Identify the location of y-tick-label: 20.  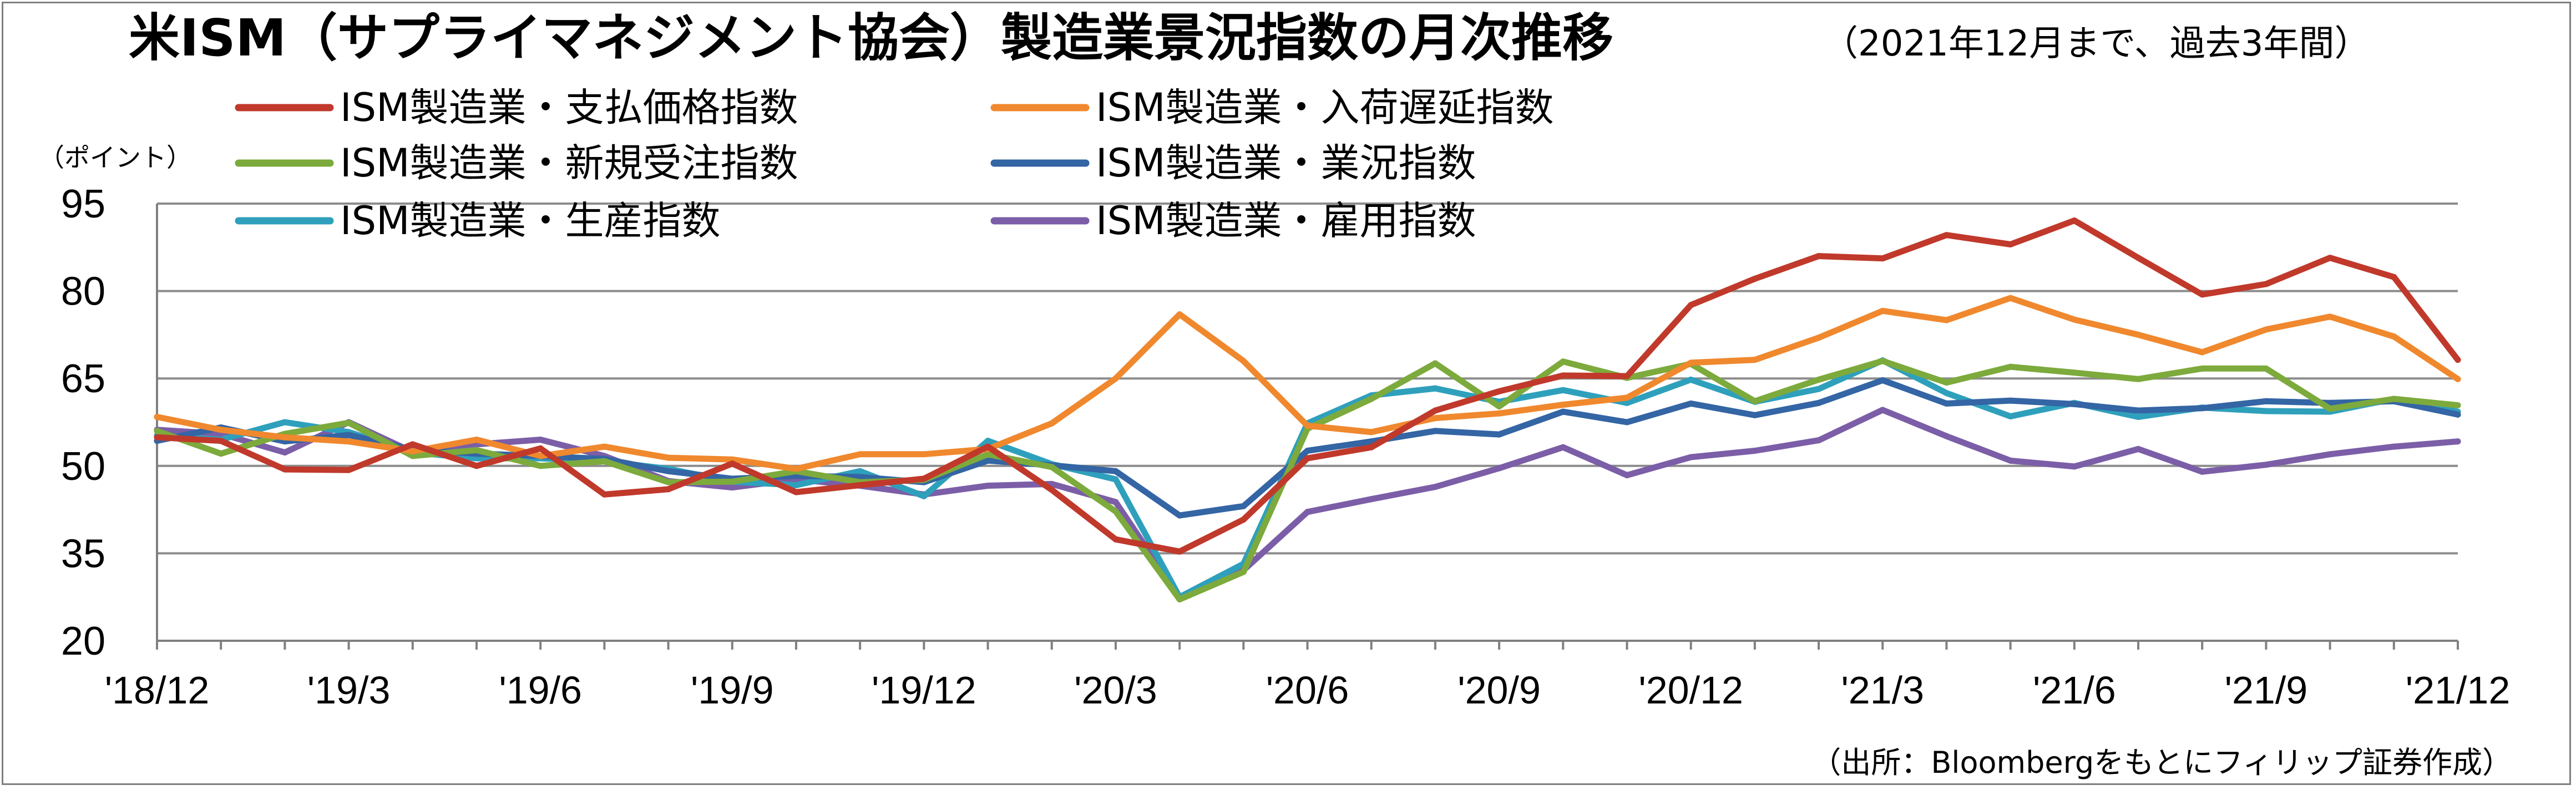
(83, 641).